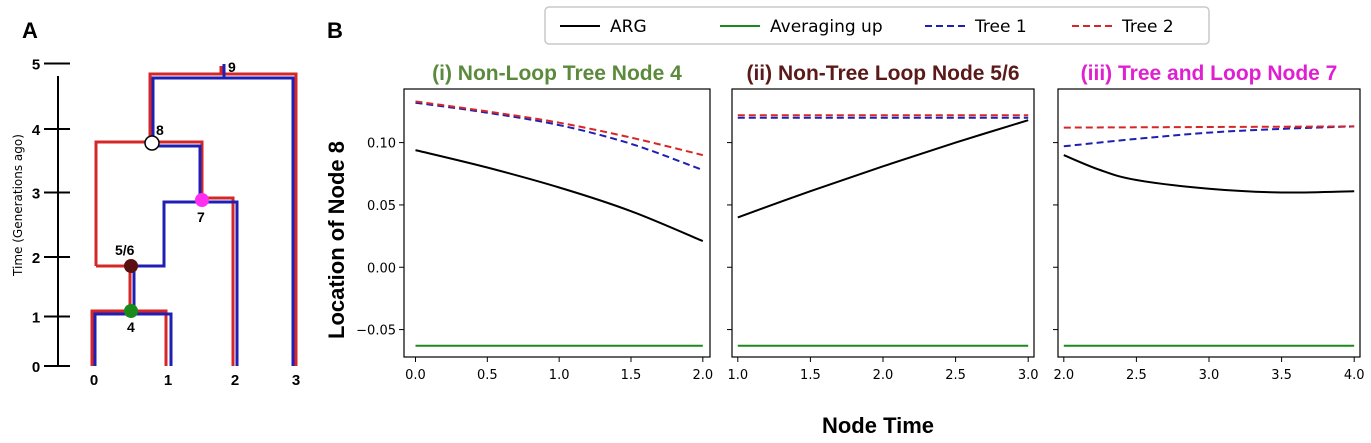 This screenshot has width=1371, height=443. What do you see at coordinates (376, 331) in the screenshot?
I see `ytick-label: −0.05` at bounding box center [376, 331].